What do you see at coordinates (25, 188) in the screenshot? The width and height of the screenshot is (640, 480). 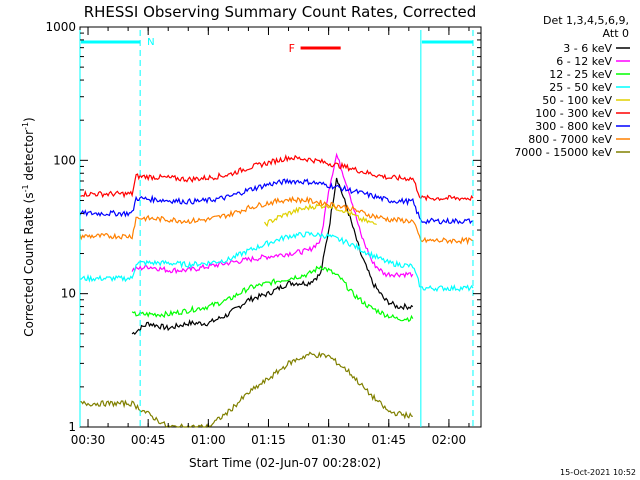 I see `y-axis-label-sup1: -1` at bounding box center [25, 188].